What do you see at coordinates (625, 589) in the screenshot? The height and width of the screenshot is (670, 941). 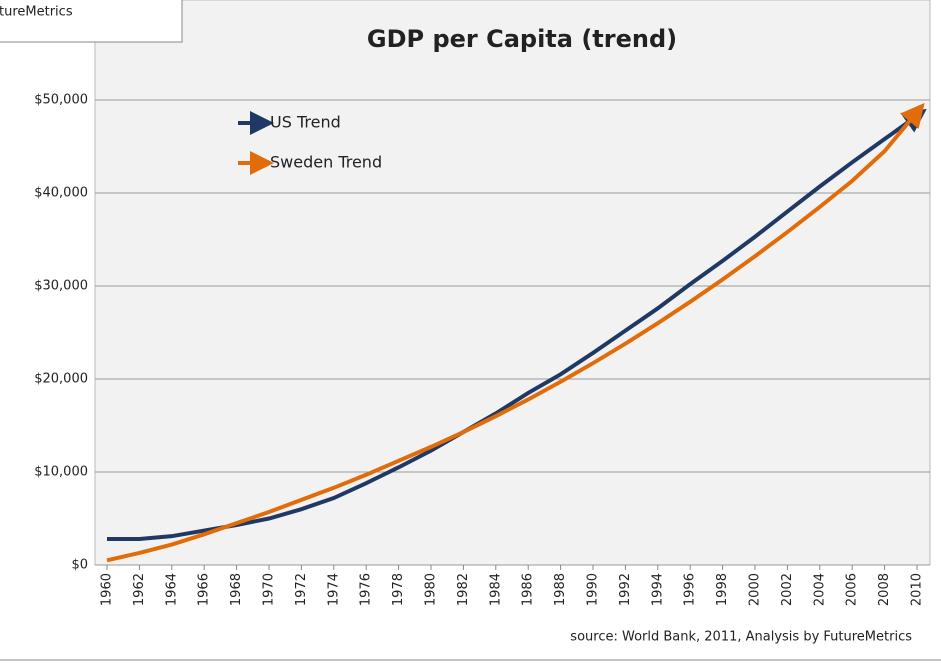 I see `x-tick-label: 1992` at bounding box center [625, 589].